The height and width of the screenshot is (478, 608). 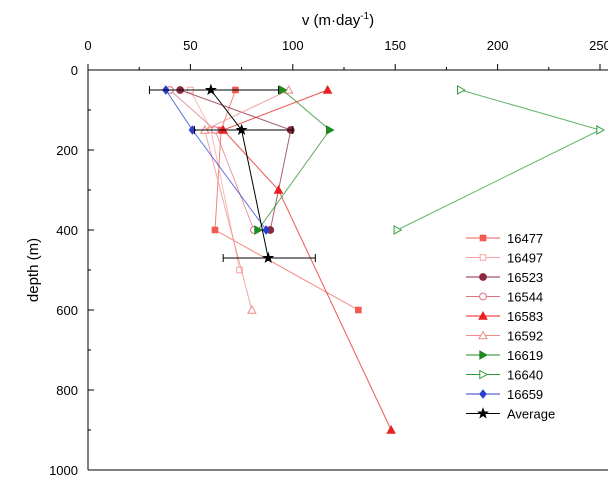 I want to click on legend-item: 16619, so click(x=504, y=355).